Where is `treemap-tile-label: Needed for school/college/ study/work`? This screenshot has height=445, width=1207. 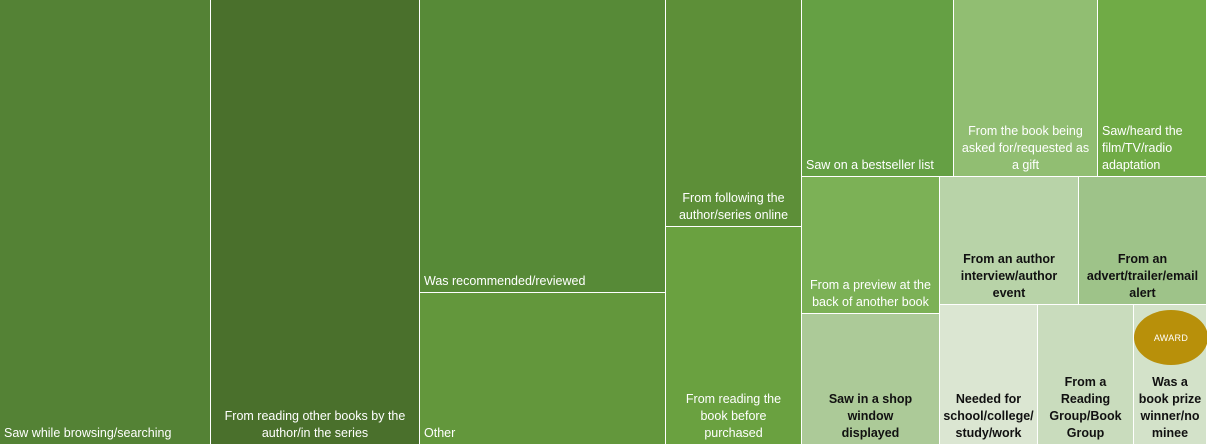 treemap-tile-label: Needed for school/college/ study/work is located at coordinates (988, 416).